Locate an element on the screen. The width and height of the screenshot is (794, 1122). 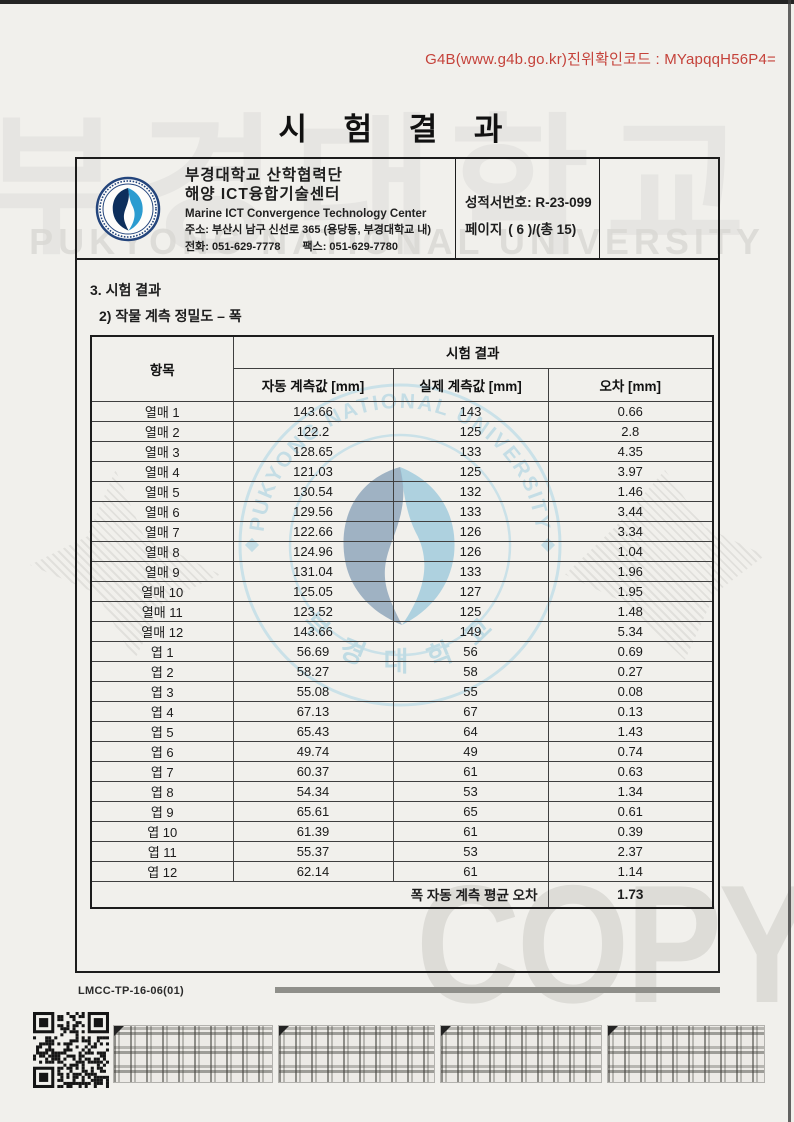
table-row: 열매 6 129.56 133 3.44 is located at coordinates (402, 511).